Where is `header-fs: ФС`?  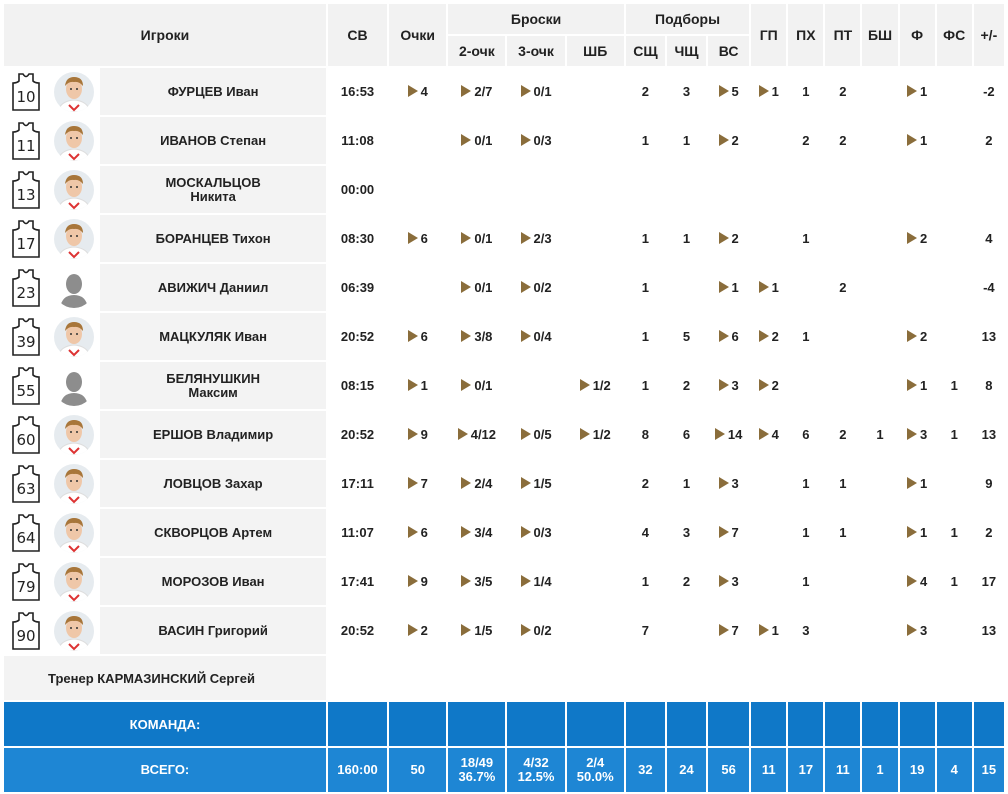 header-fs: ФС is located at coordinates (954, 35).